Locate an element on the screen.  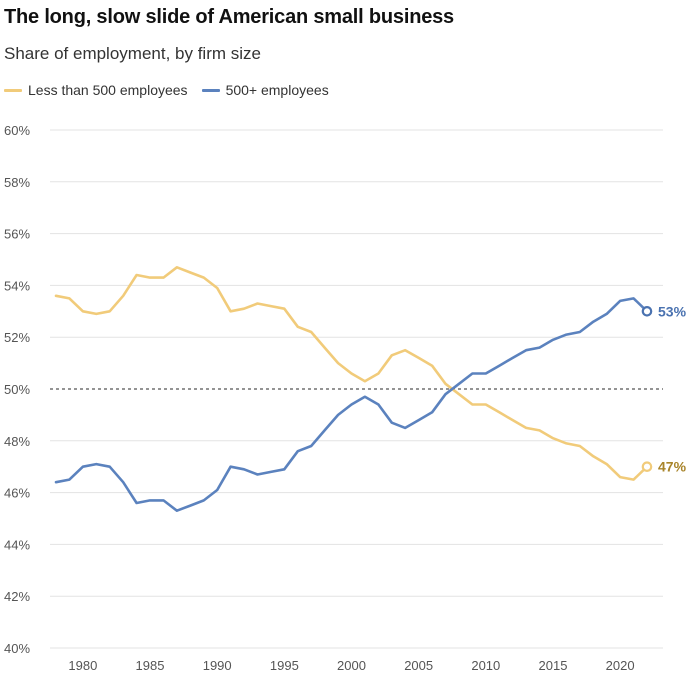
data-point-large-firms-2013 is located at coordinates (526, 350).